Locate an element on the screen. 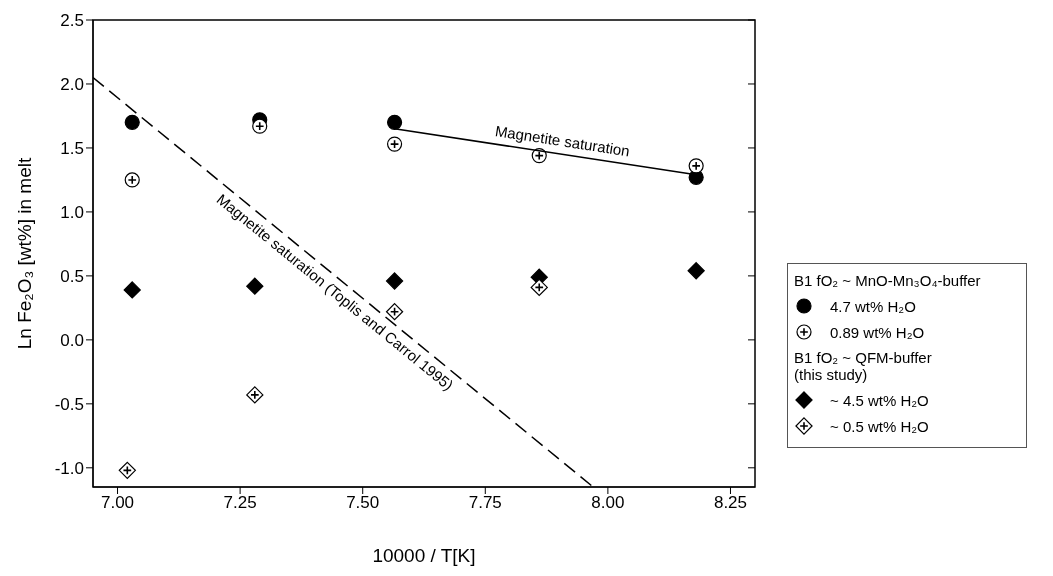  text: Magnetite saturation is located at coordinates (562, 141).